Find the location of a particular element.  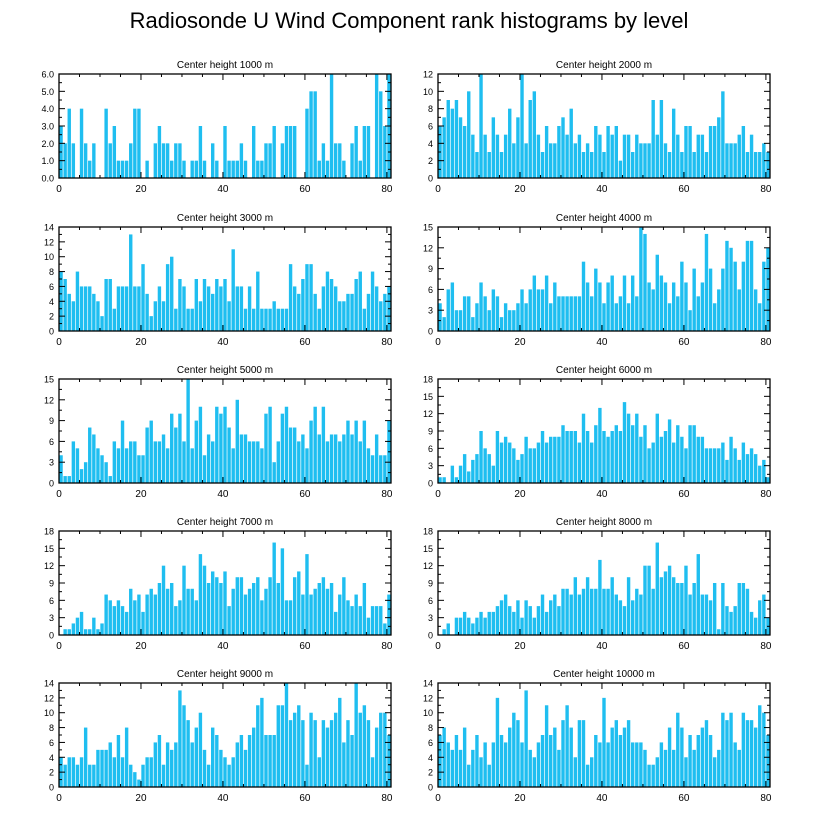

y-tick-label: 0 is located at coordinates (430, 636).